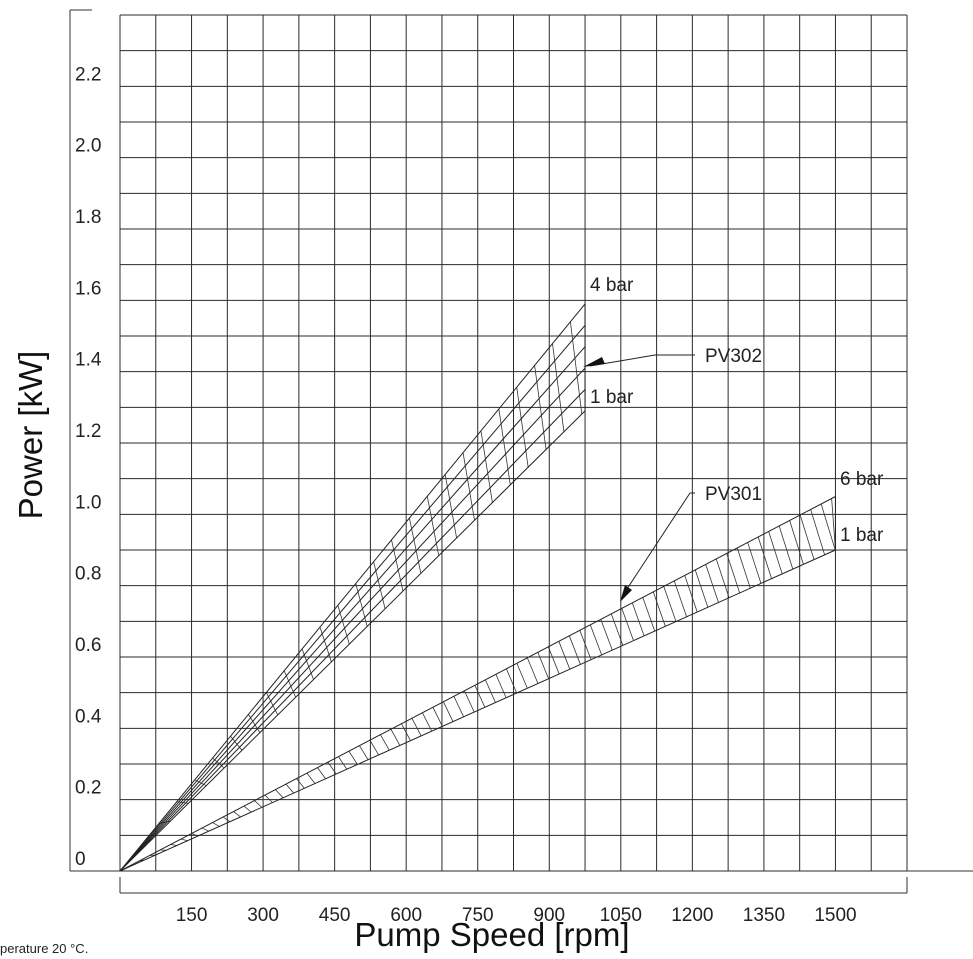 The image size is (973, 959). Describe the element at coordinates (88, 502) in the screenshot. I see `y-tick-label: 1.0` at that location.